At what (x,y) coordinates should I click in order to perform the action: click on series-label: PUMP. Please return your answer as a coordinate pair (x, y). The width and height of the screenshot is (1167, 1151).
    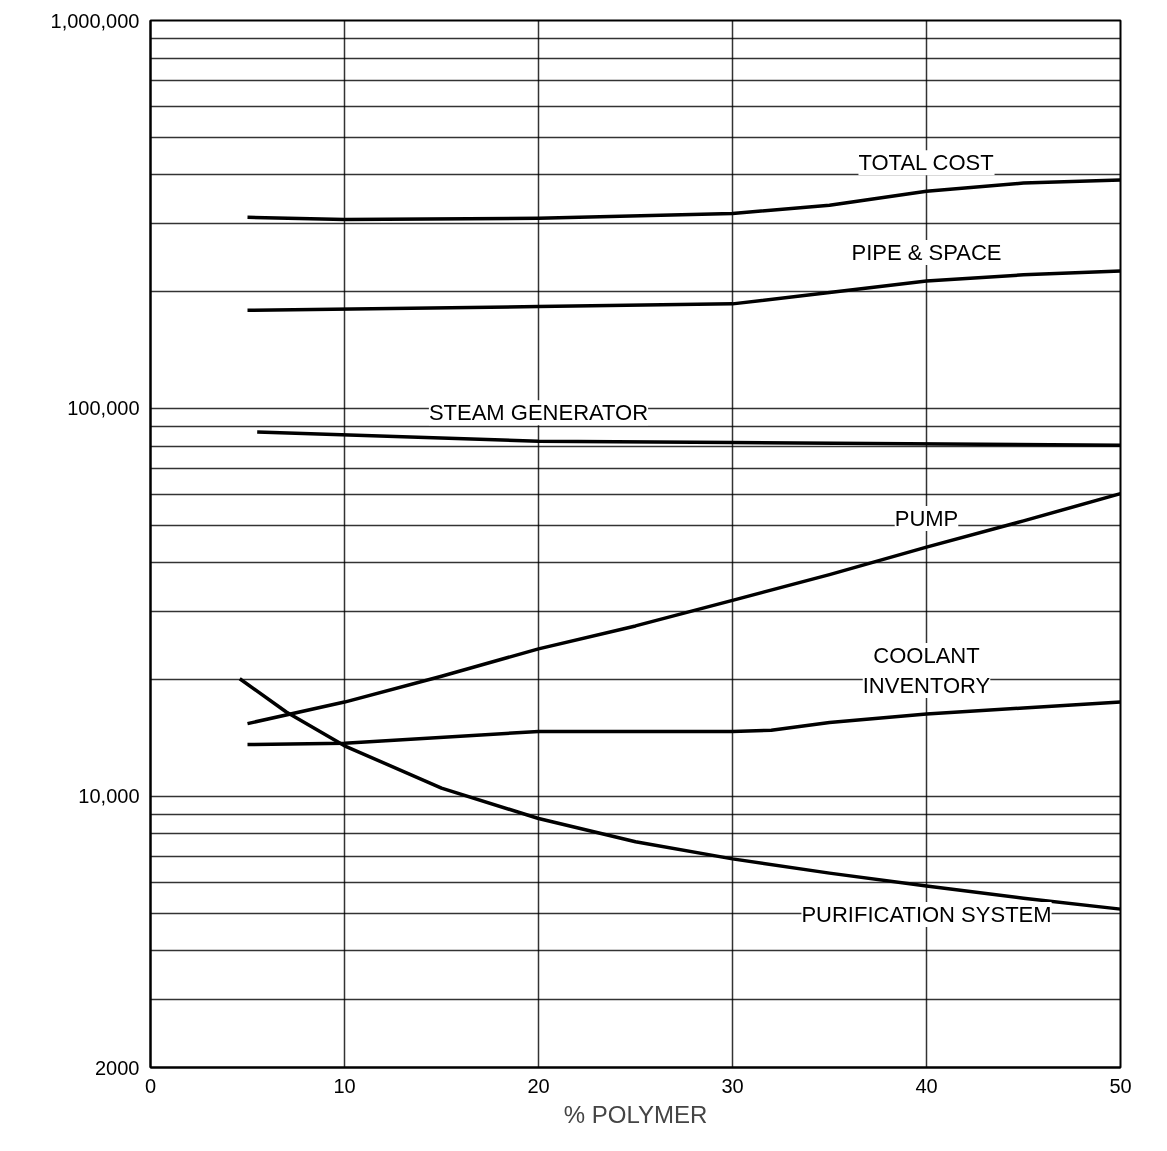
    Looking at the image, I should click on (926, 519).